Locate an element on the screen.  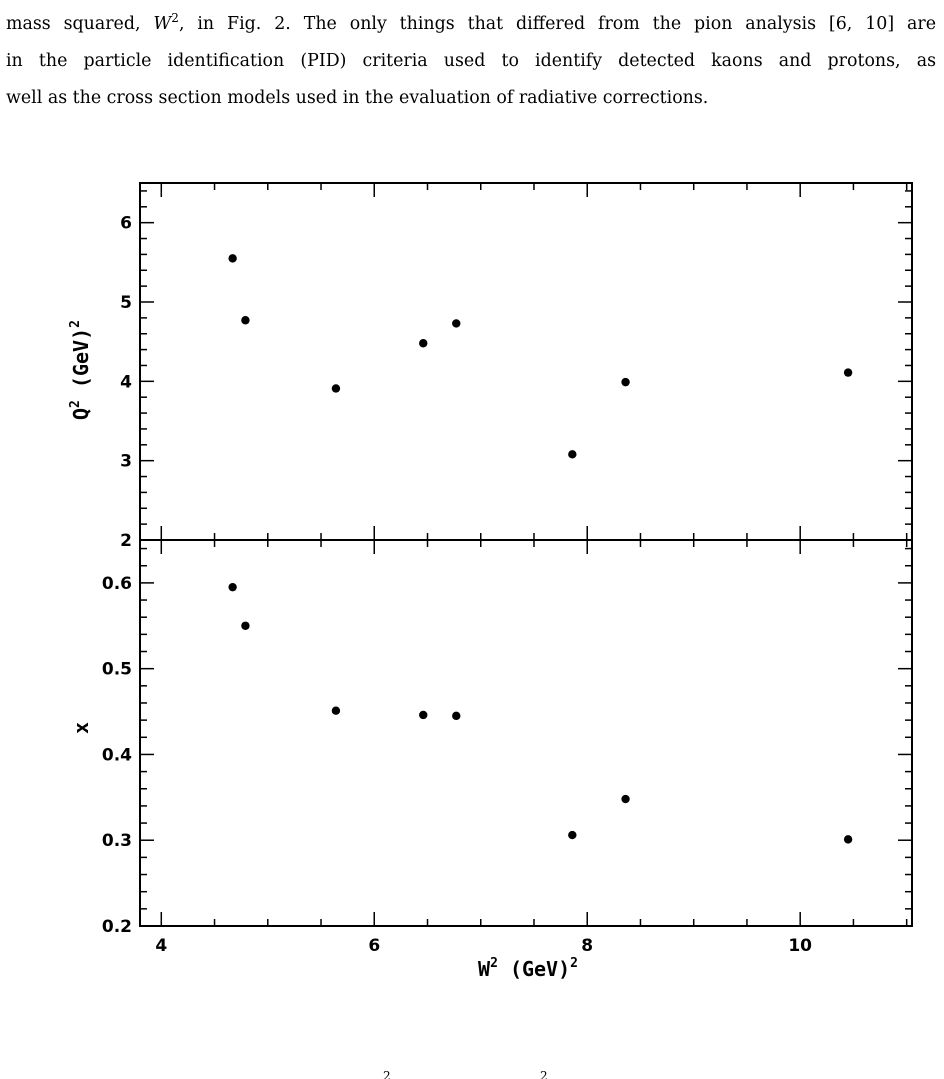
bottom-y-tick-label: 0.6 is located at coordinates (117, 584).